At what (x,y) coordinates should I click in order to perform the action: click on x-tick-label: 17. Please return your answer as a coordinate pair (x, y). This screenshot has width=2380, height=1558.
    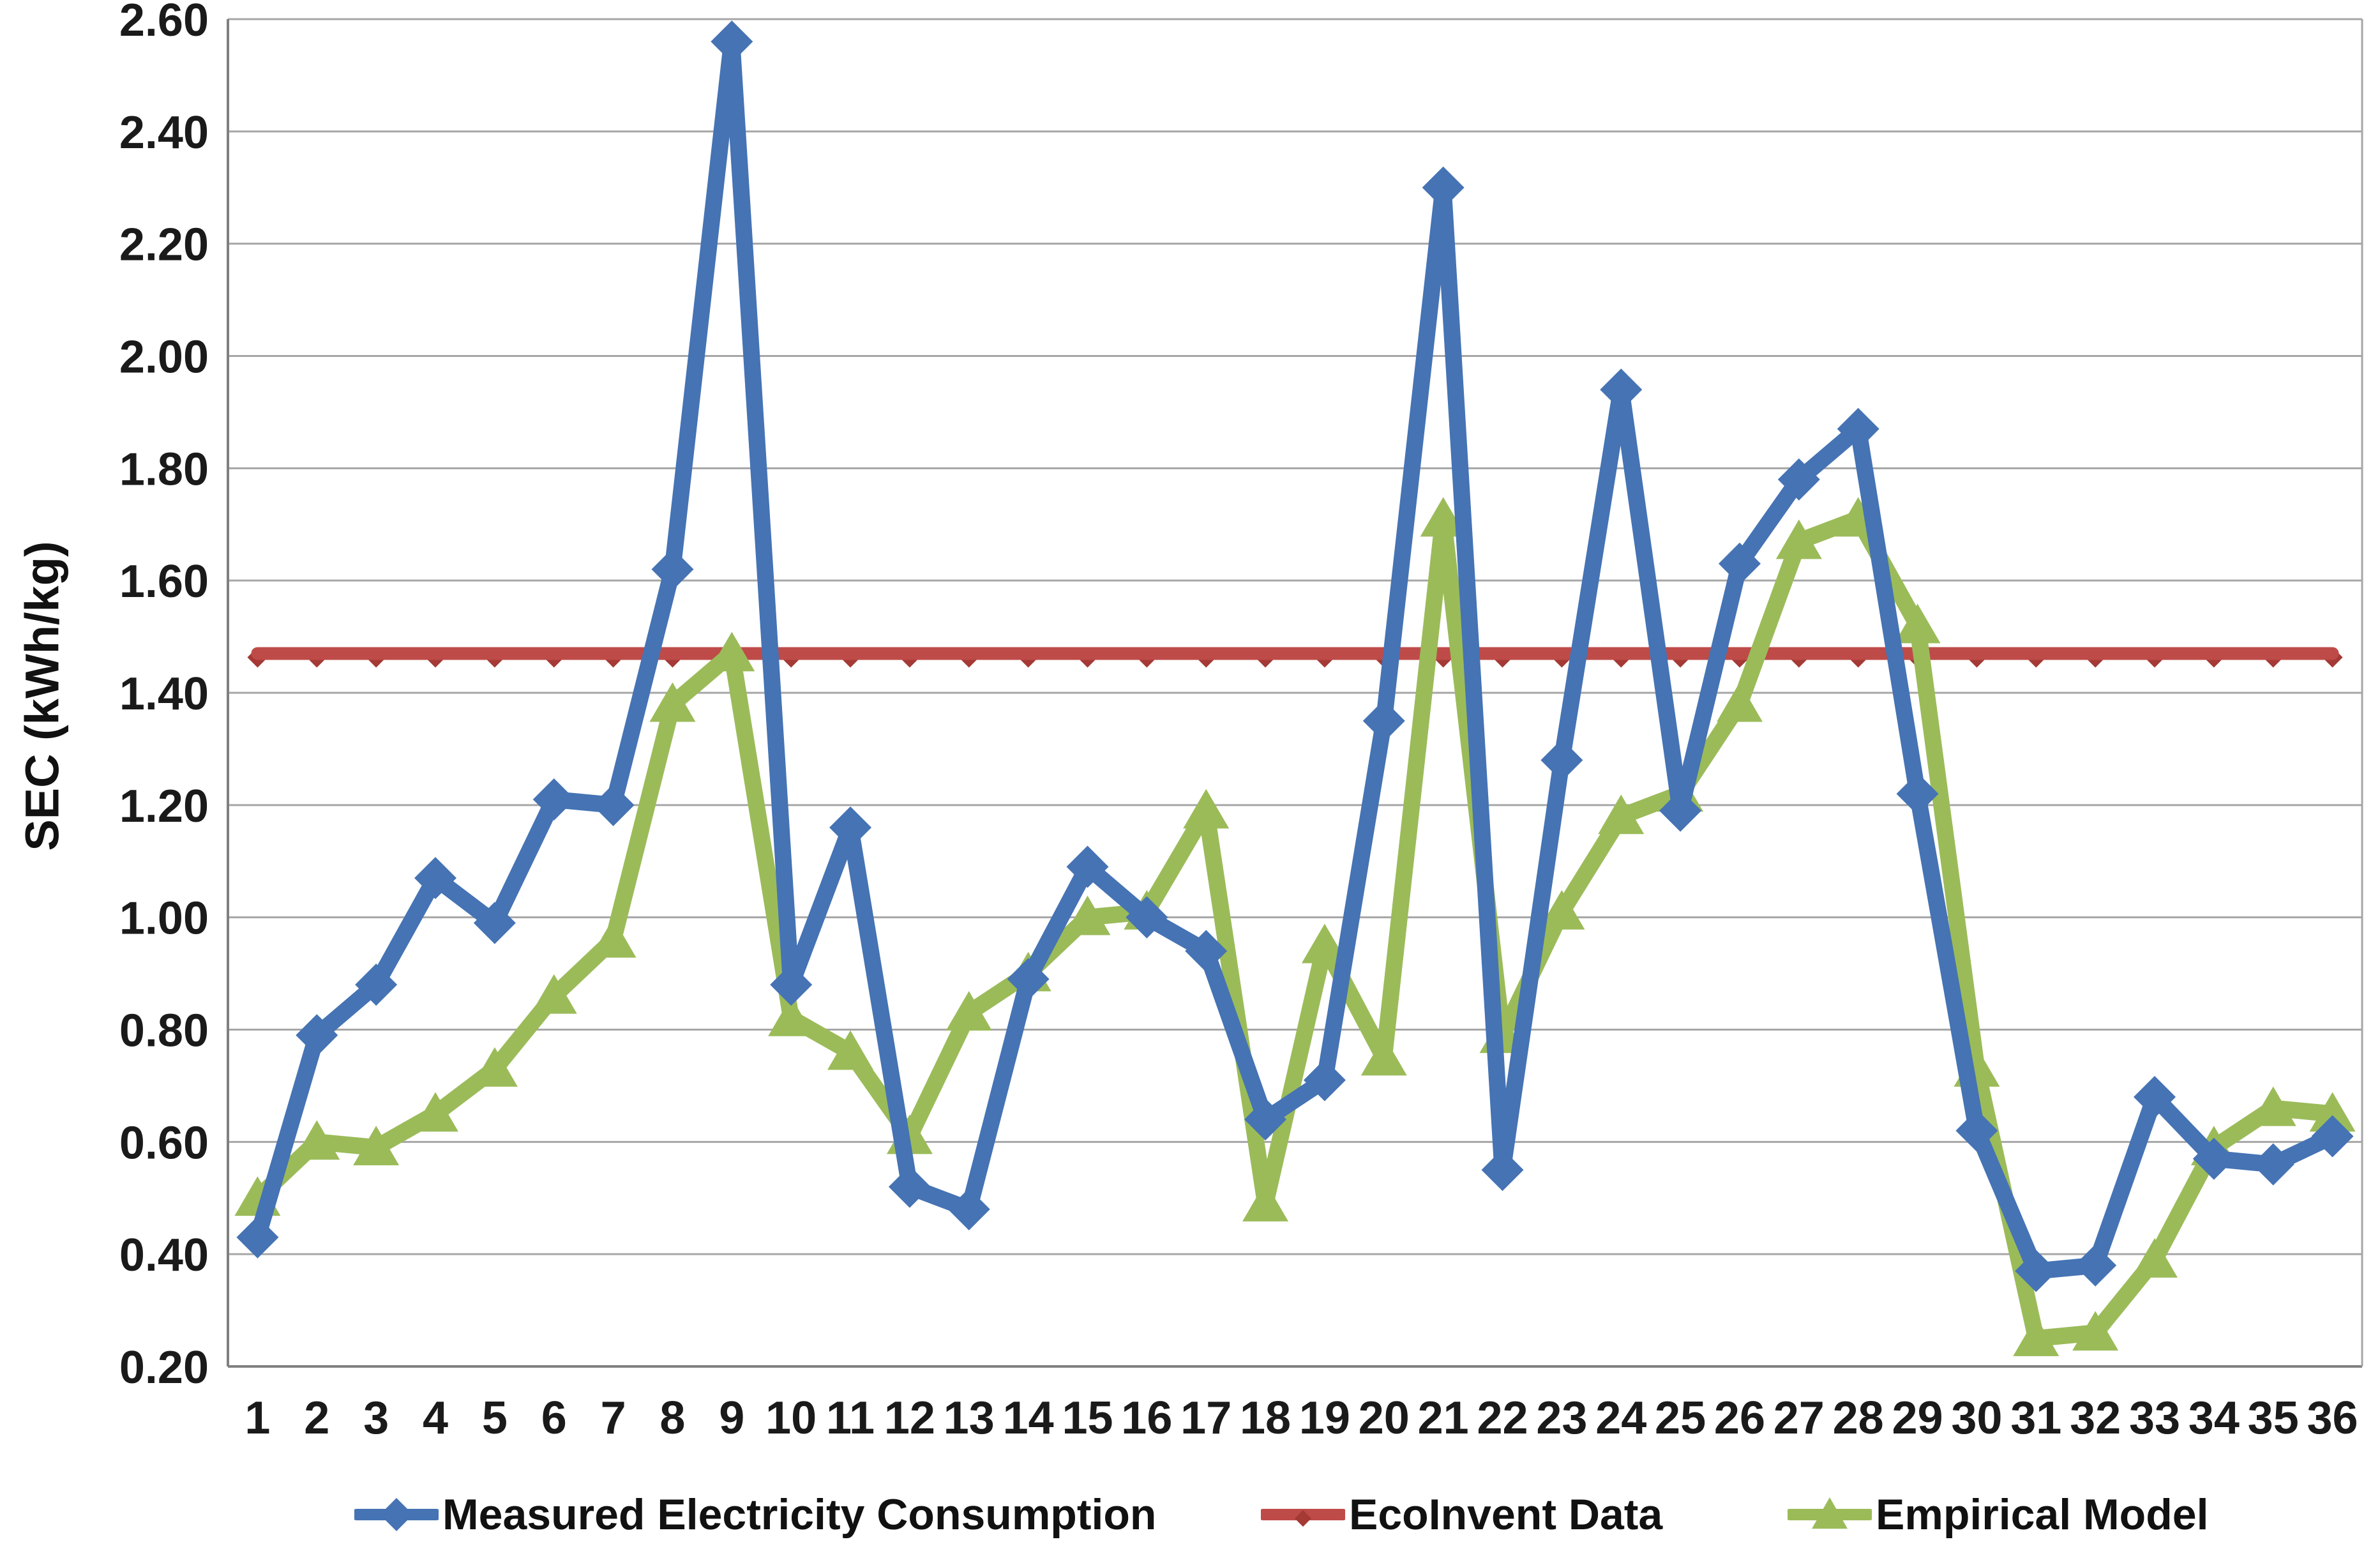
    Looking at the image, I should click on (1205, 1418).